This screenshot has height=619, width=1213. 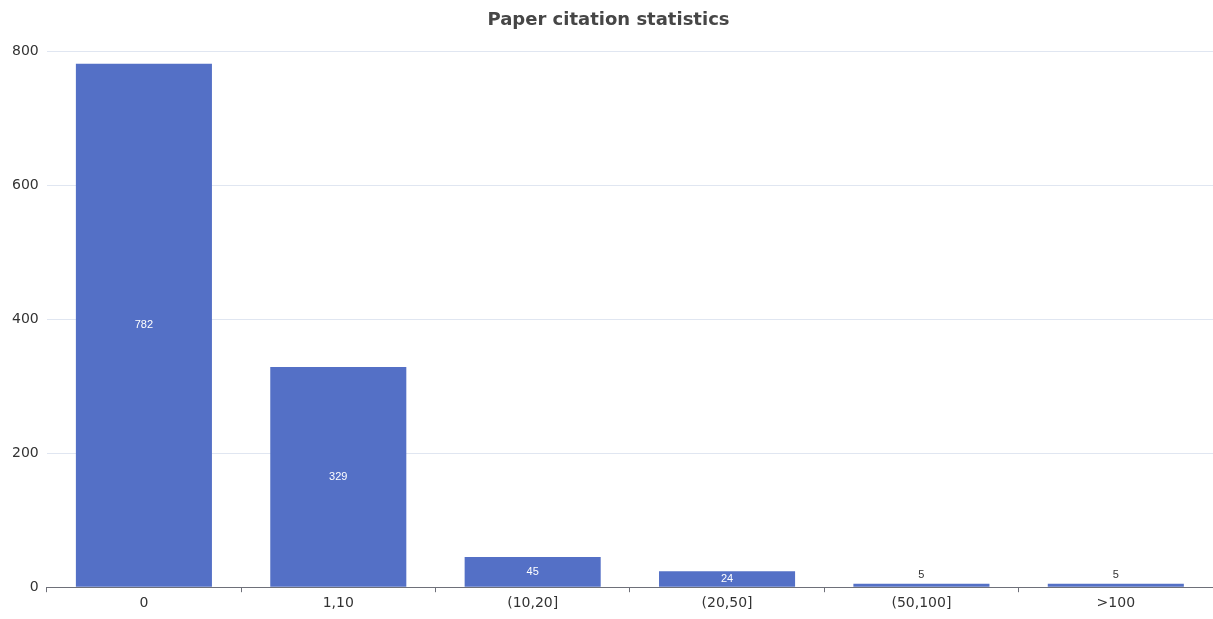 I want to click on y-tick-label: 800, so click(x=25, y=50).